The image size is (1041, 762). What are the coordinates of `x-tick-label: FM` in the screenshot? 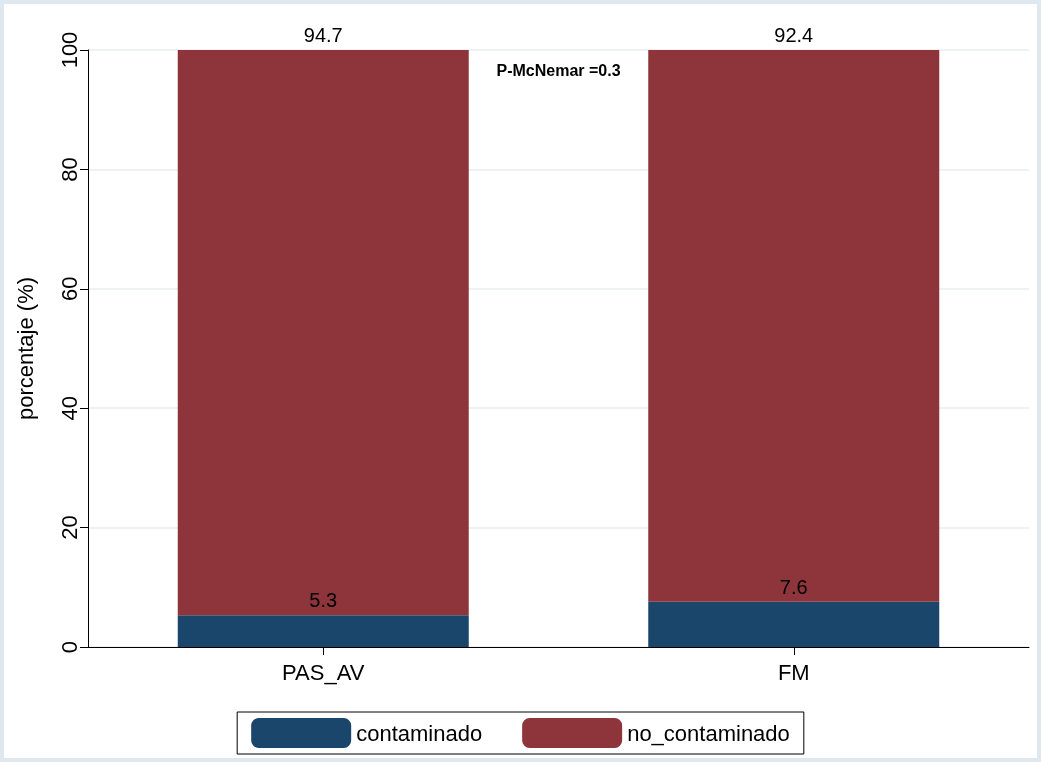 It's located at (793, 672).